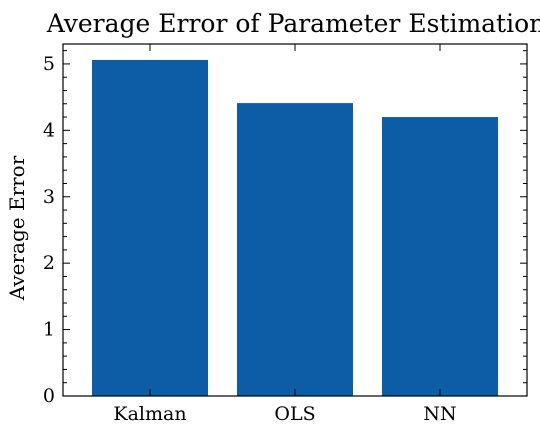 Image resolution: width=540 pixels, height=426 pixels. I want to click on y-axis-label: Average Error, so click(17, 228).